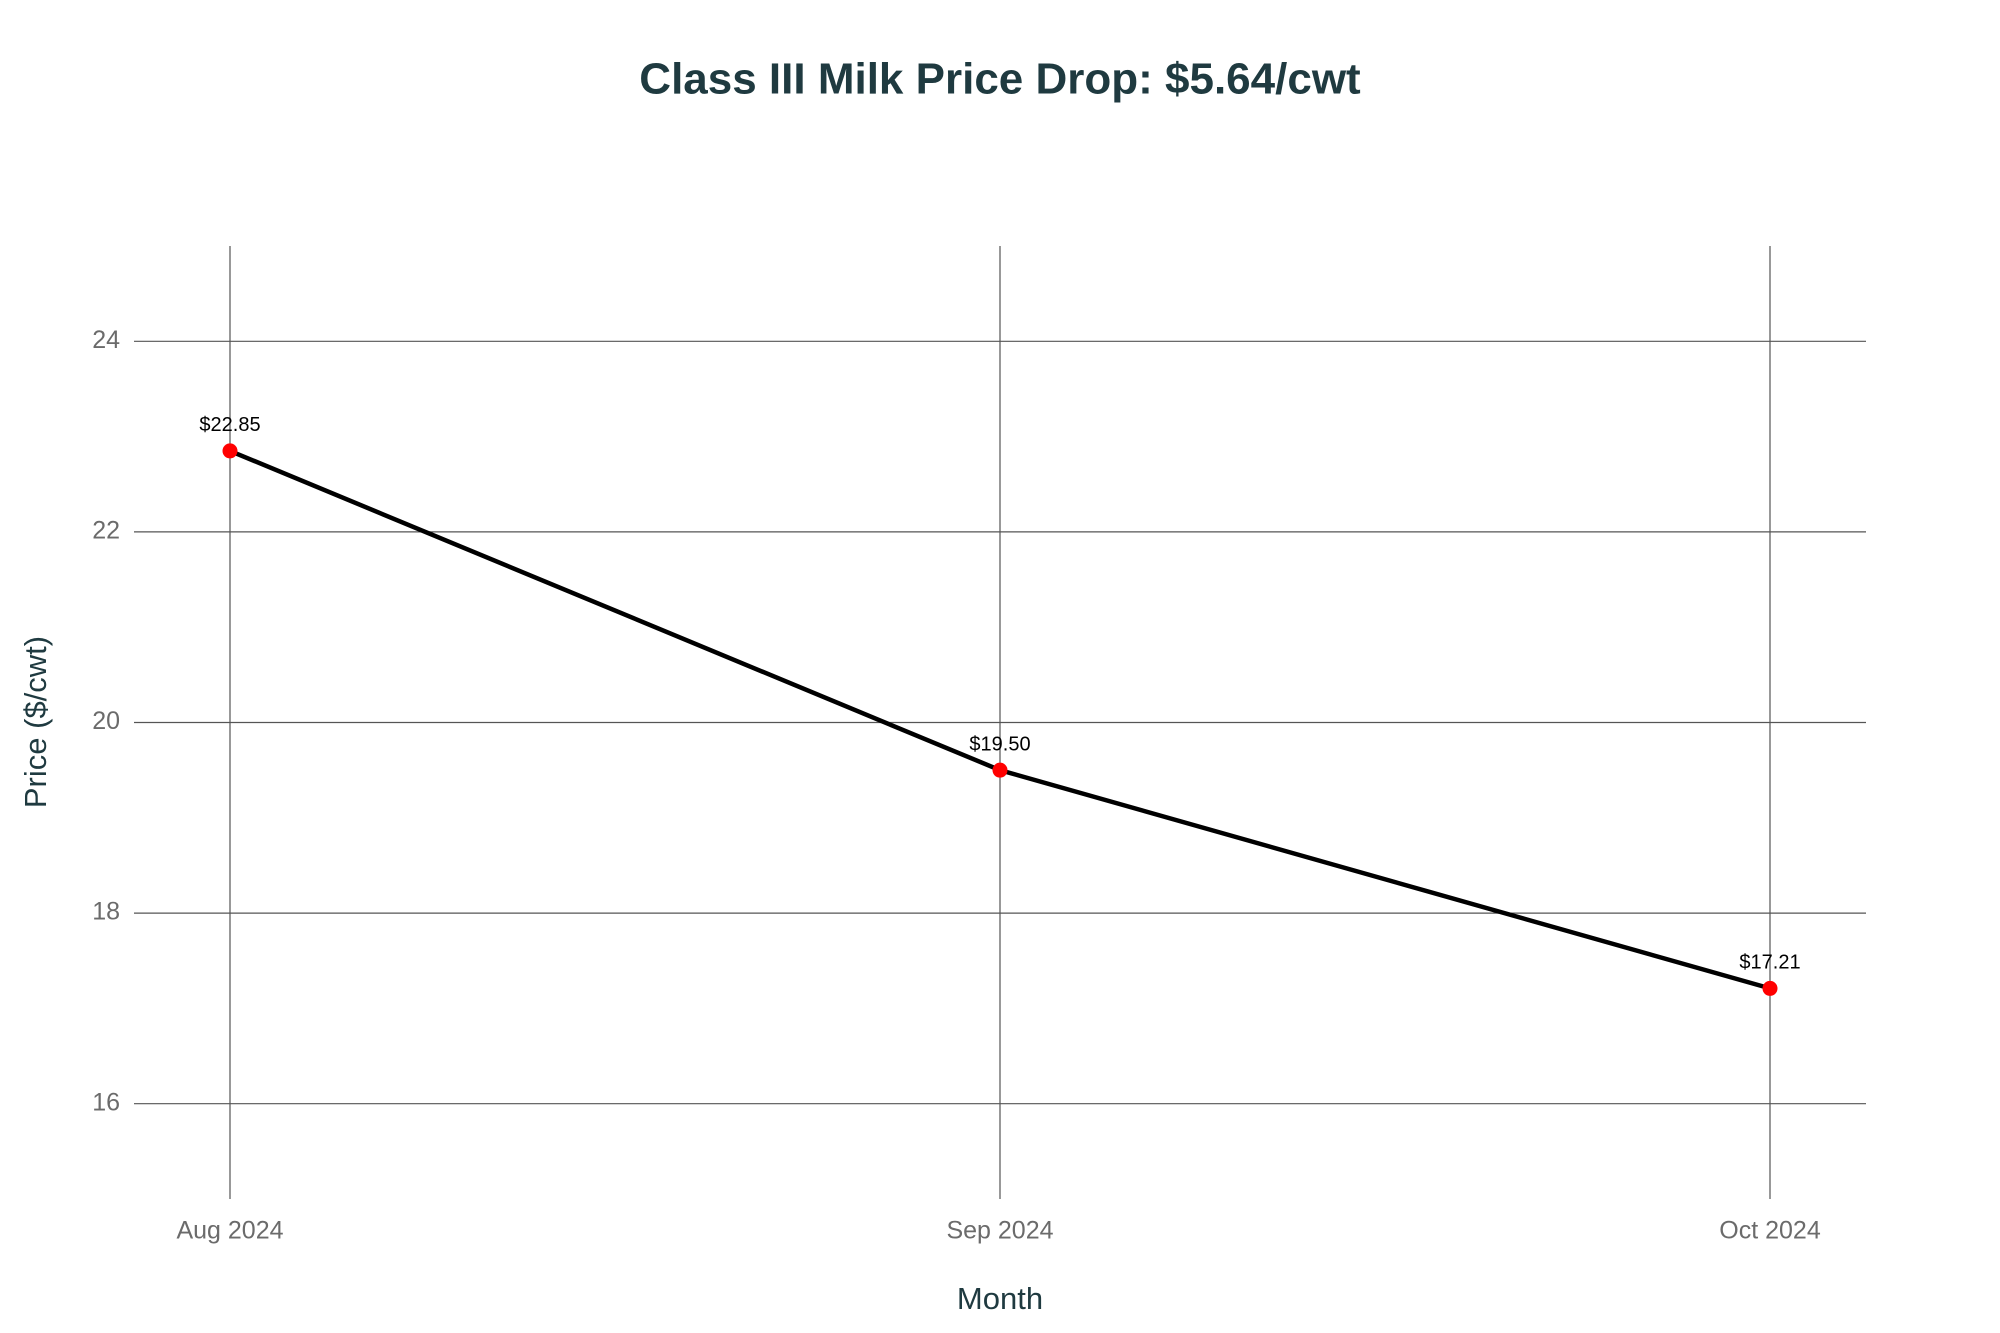 Image resolution: width=2000 pixels, height=1333 pixels. I want to click on x-axis-title: Month, so click(1000, 1298).